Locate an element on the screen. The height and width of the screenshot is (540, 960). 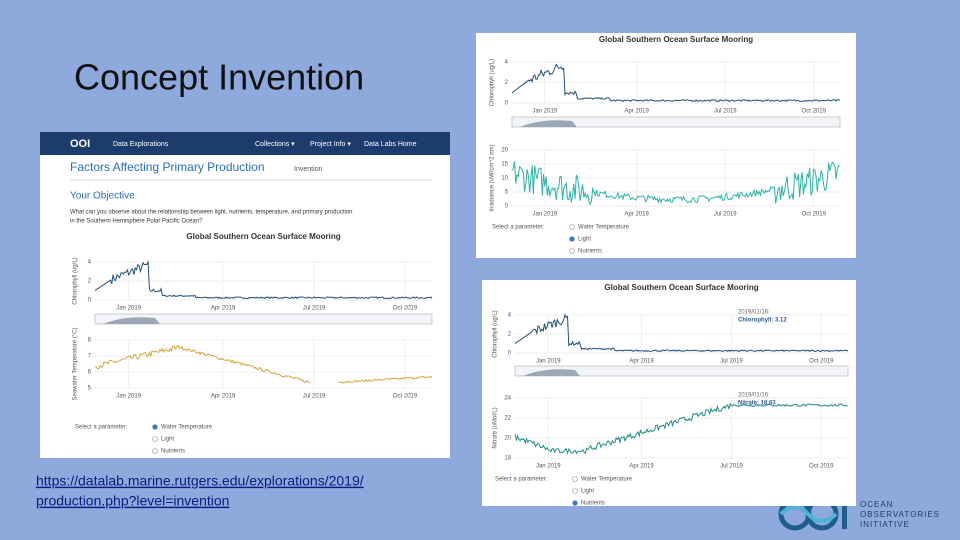
y-tick-label: 6 is located at coordinates (90, 373).